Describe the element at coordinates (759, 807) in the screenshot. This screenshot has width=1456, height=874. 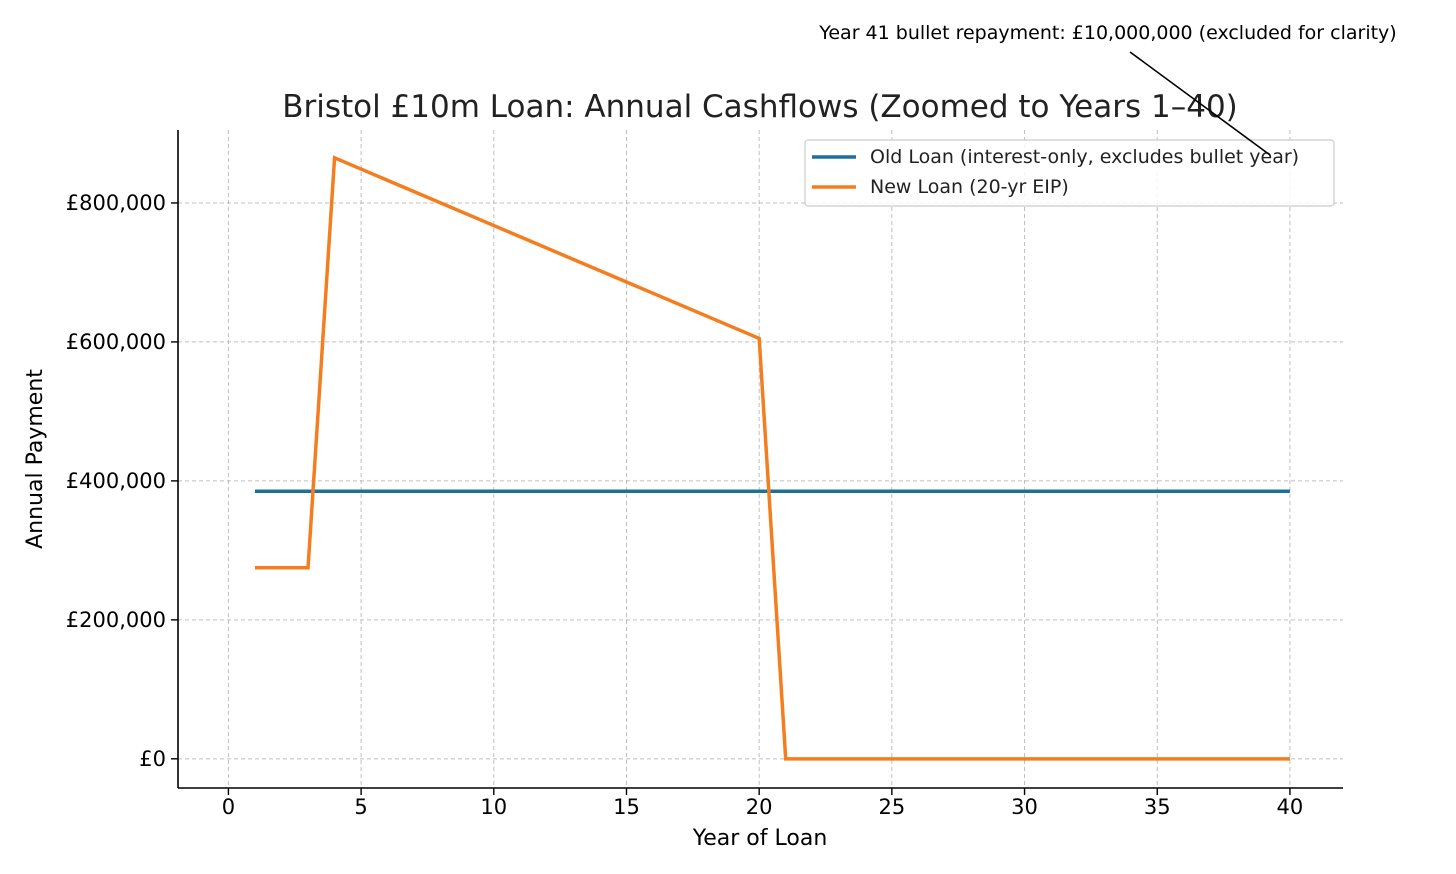
I see `x-tick-label-20: 20` at that location.